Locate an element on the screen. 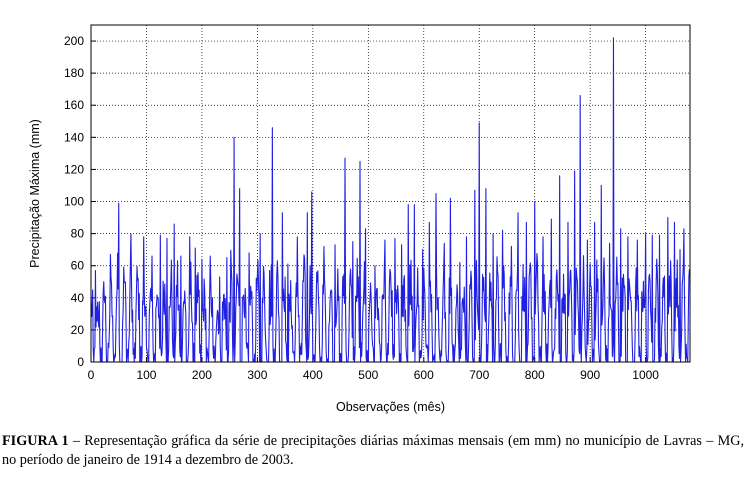 This screenshot has width=748, height=489. y-tick-label: 20 is located at coordinates (78, 330).